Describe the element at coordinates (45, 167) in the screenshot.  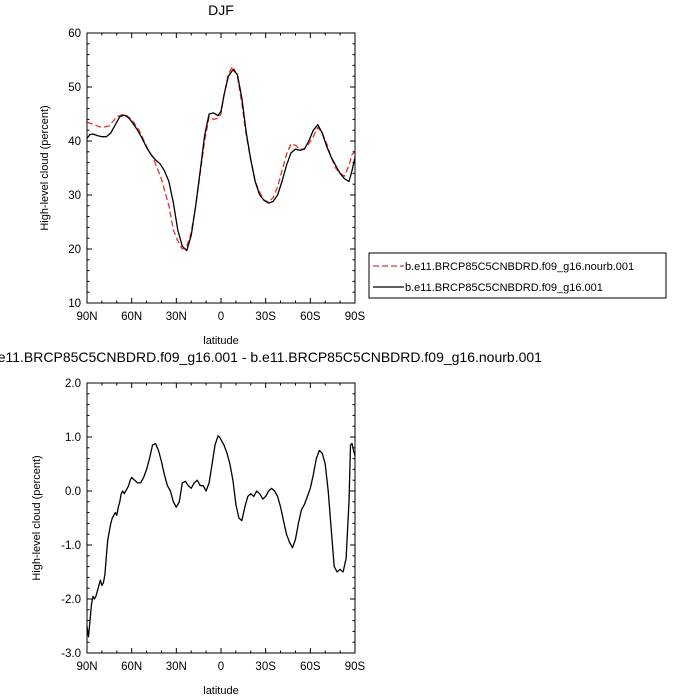
I see `top-y-axis-title: High-level cloud (percent)` at that location.